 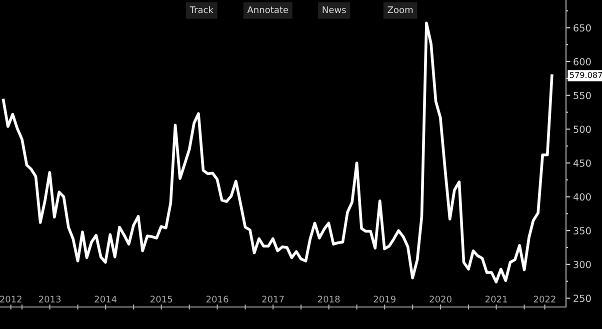 I want to click on x-tick-label: 2015, so click(x=161, y=299).